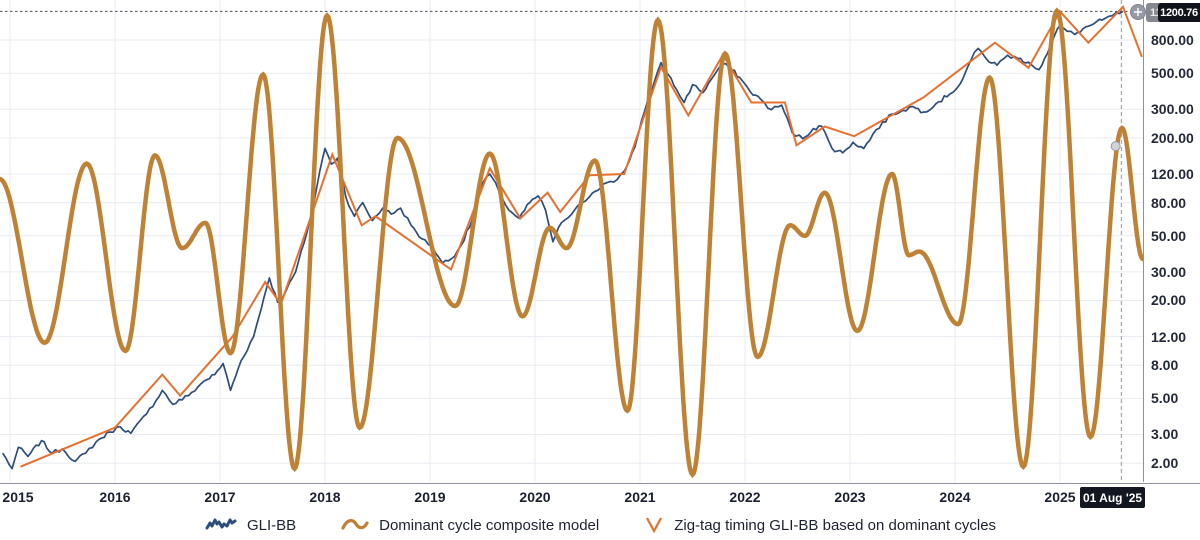  I want to click on time-axis-label: 2018, so click(325, 497).